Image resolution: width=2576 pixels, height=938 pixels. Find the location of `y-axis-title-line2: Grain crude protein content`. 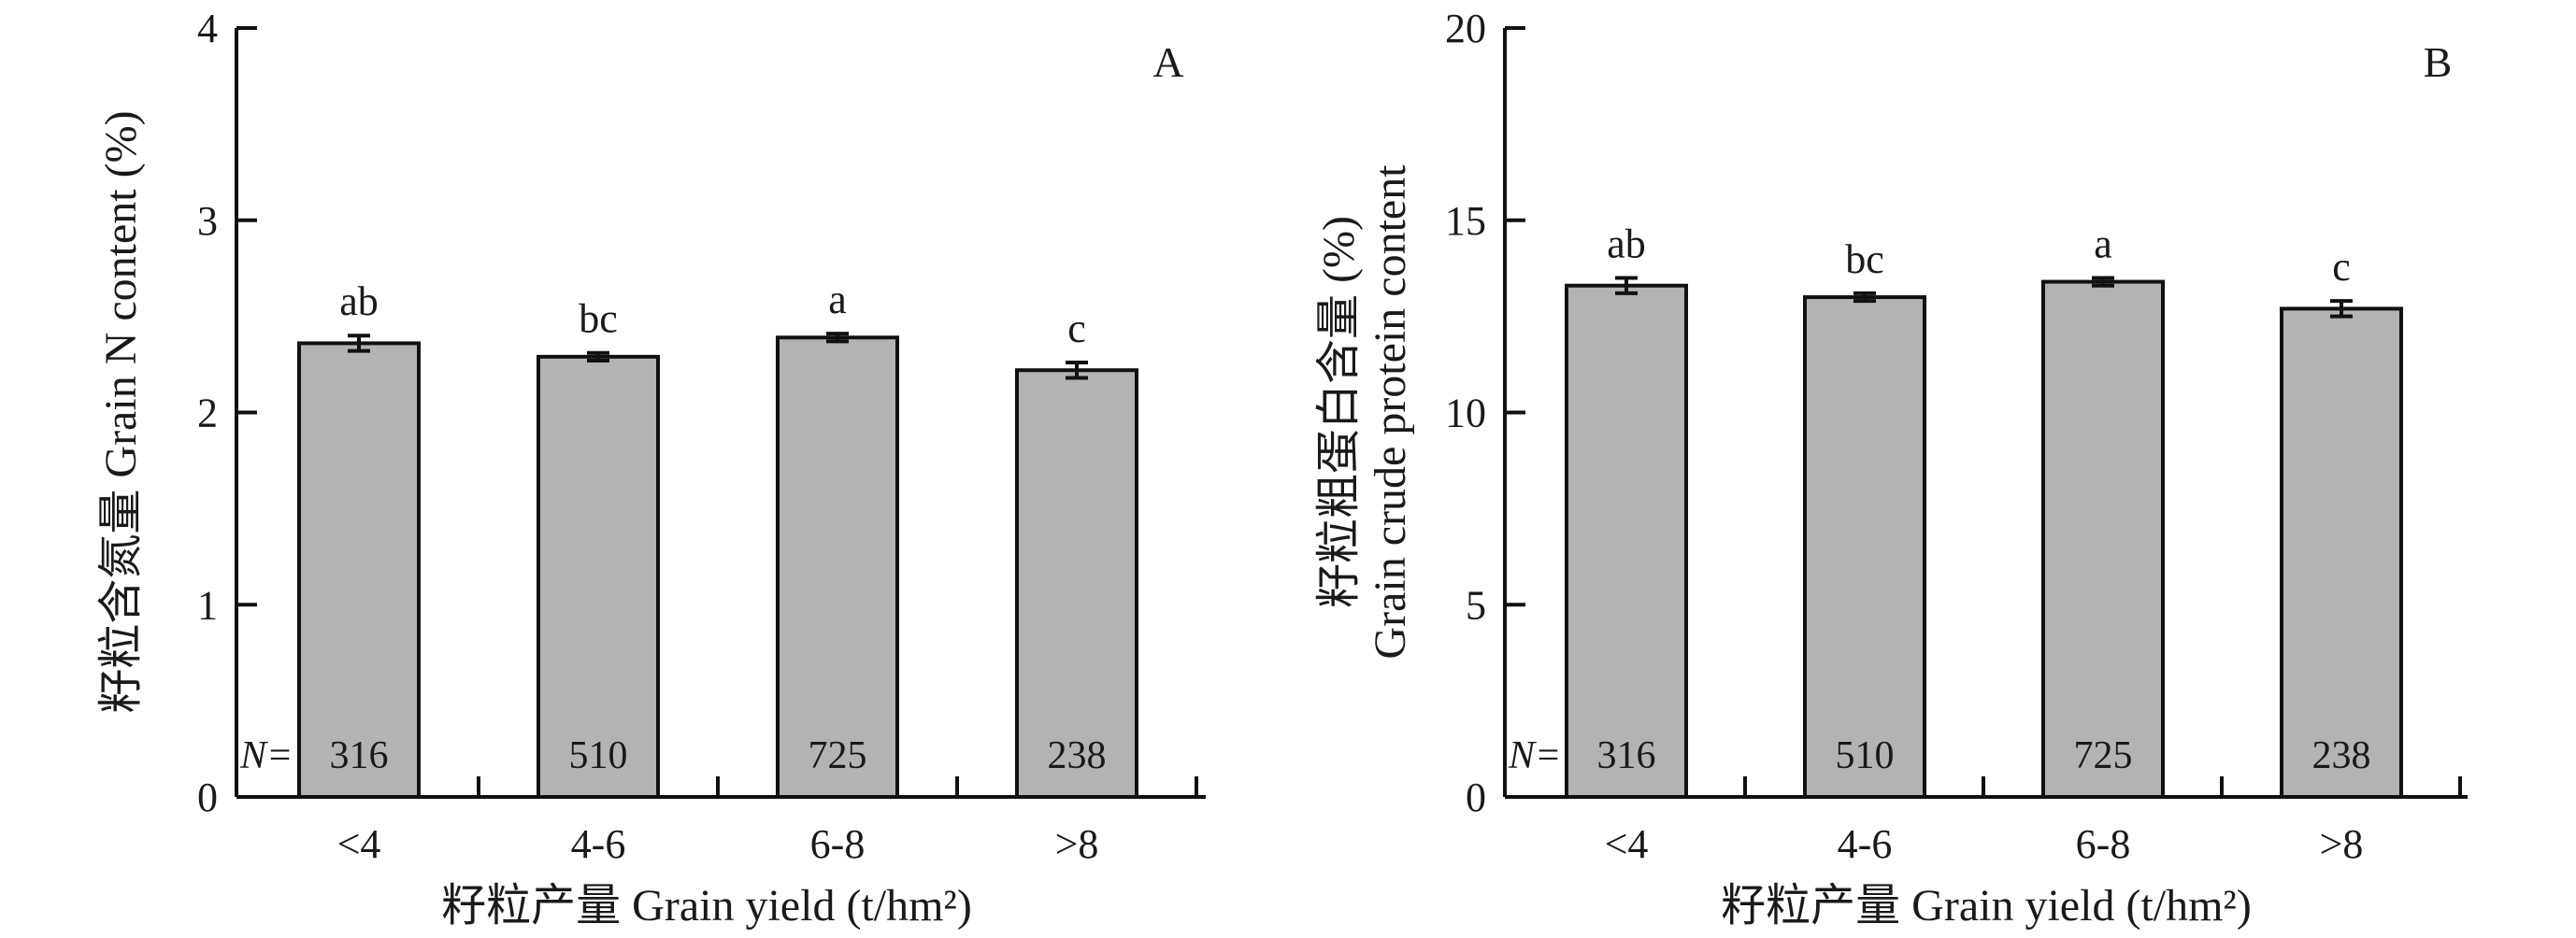

y-axis-title-line2: Grain crude protein content is located at coordinates (1390, 412).